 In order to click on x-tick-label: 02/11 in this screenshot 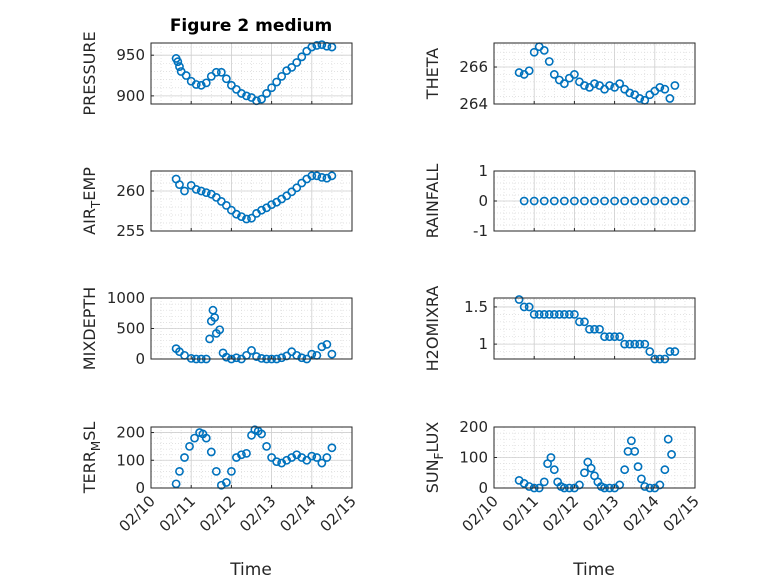, I will do `click(520, 513)`.